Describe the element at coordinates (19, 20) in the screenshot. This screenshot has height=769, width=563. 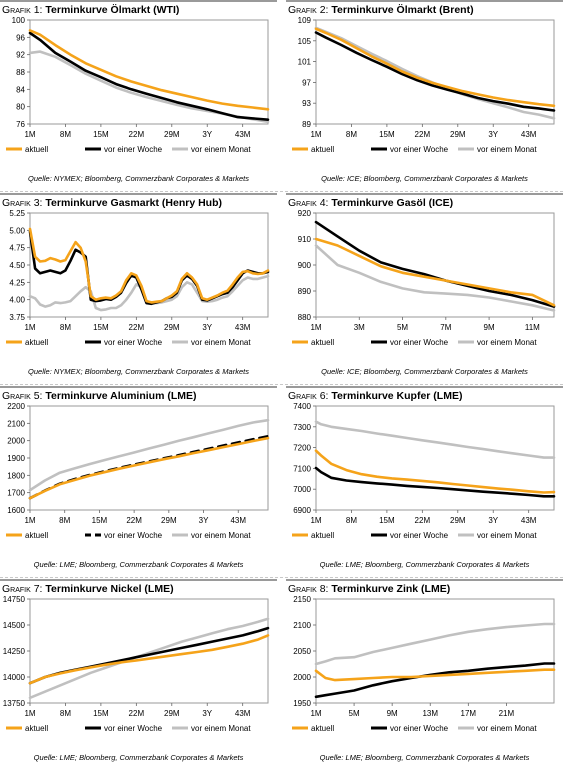
I see `y-tick-label: 100` at that location.